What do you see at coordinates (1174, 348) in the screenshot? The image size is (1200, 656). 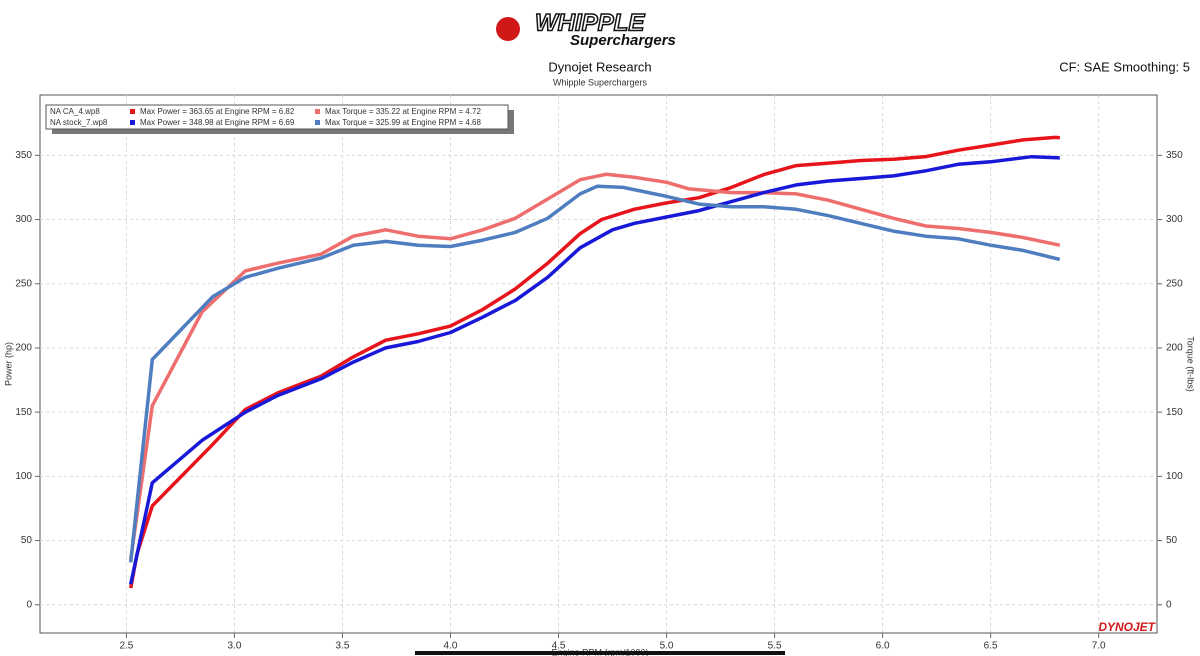 I see `y2-tick-label: 200` at bounding box center [1174, 348].